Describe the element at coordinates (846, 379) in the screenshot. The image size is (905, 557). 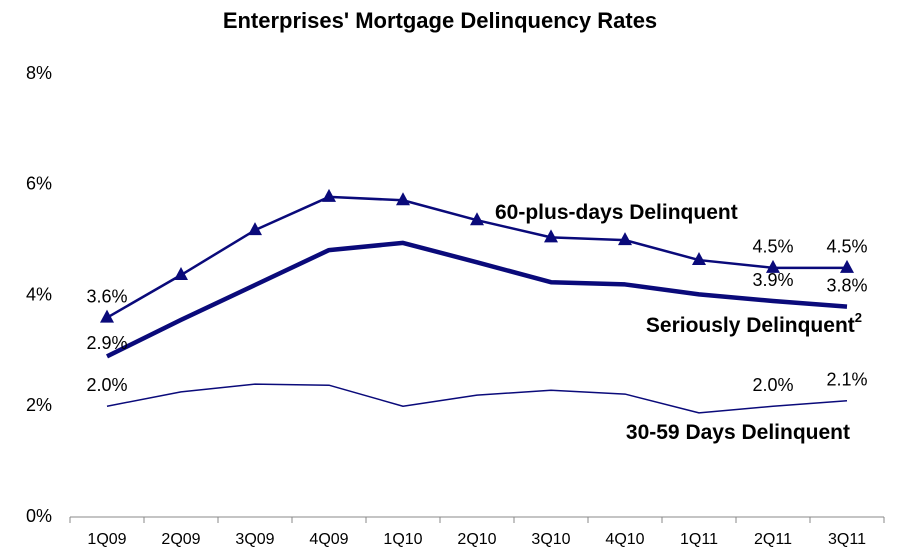
I see `value-label: 2.1%` at that location.